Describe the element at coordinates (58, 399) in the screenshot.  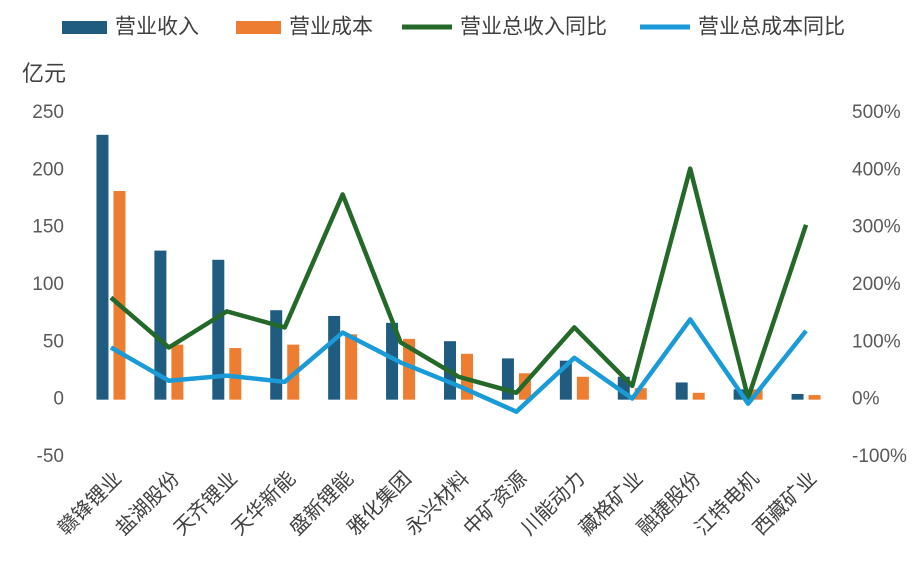
I see `y-tick-label: 0` at that location.